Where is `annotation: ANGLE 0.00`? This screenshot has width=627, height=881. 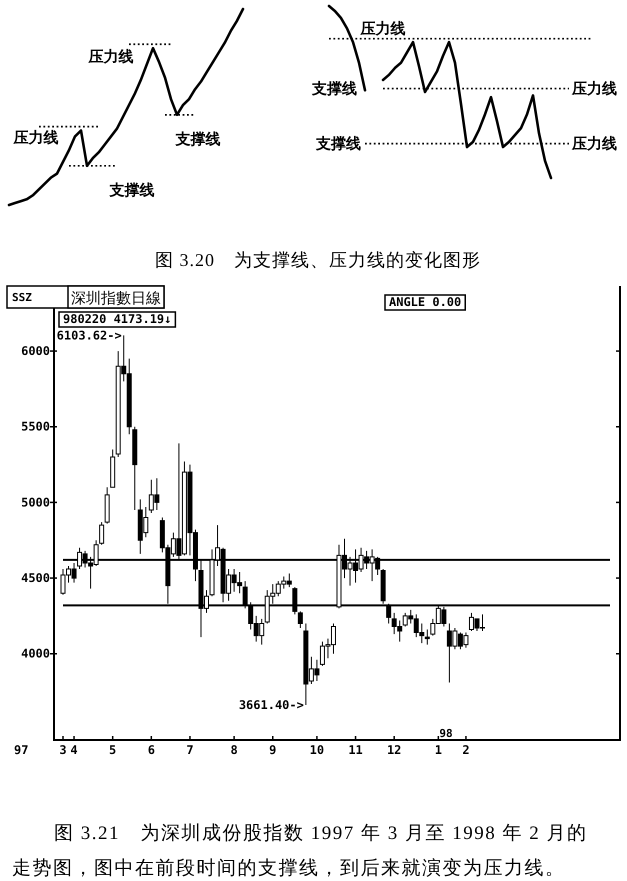
annotation: ANGLE 0.00 is located at coordinates (425, 302).